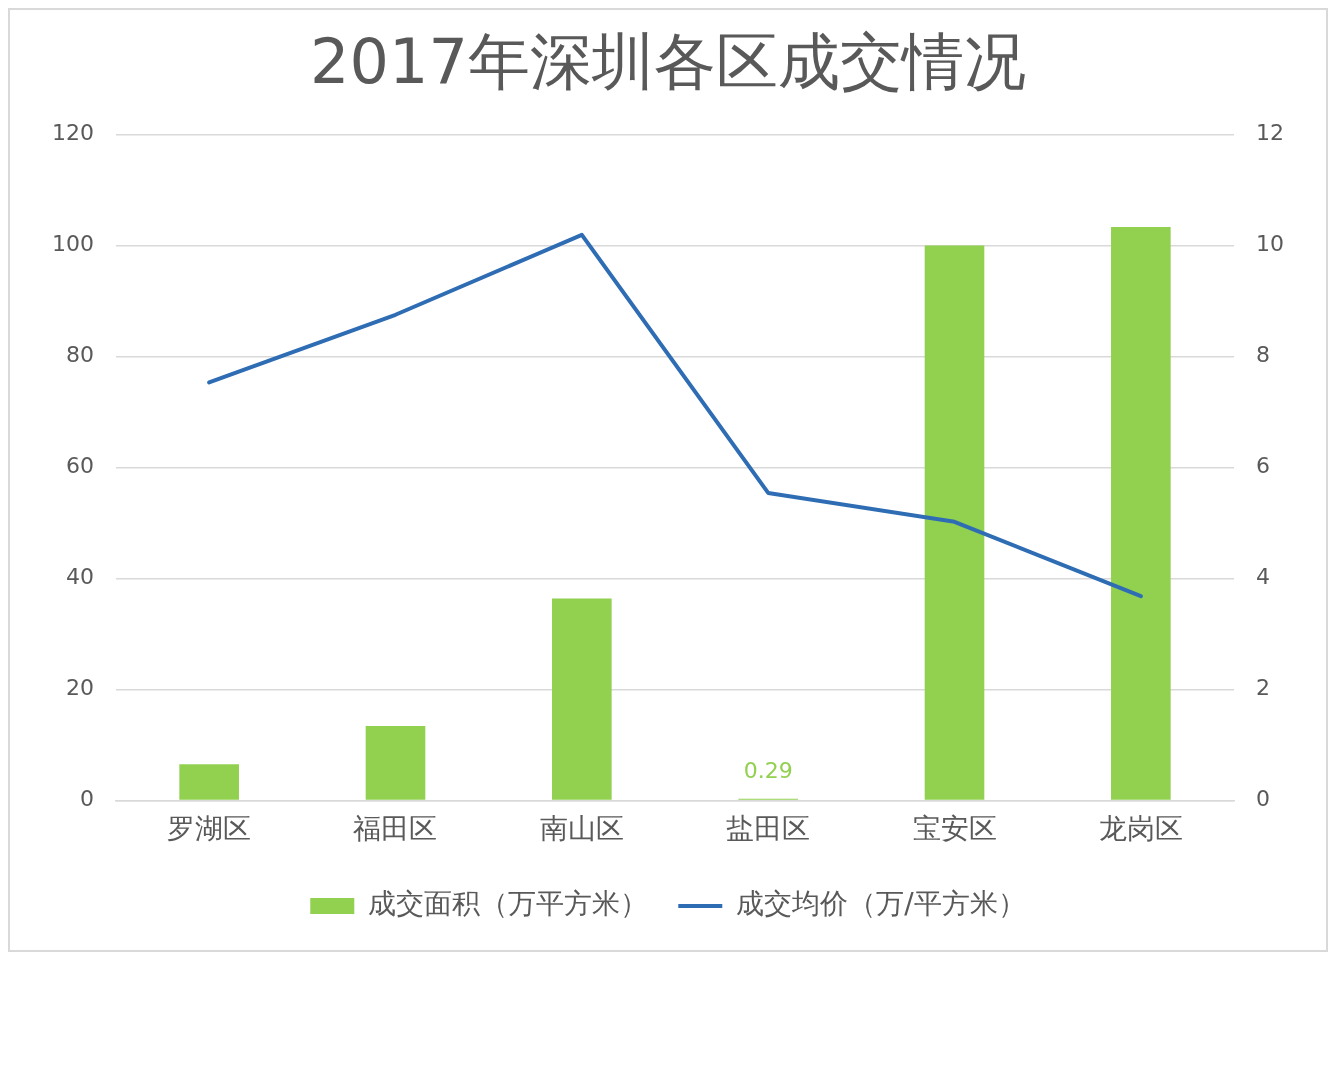  I want to click on legend-label: 成交均价（万/平方米）, so click(881, 904).